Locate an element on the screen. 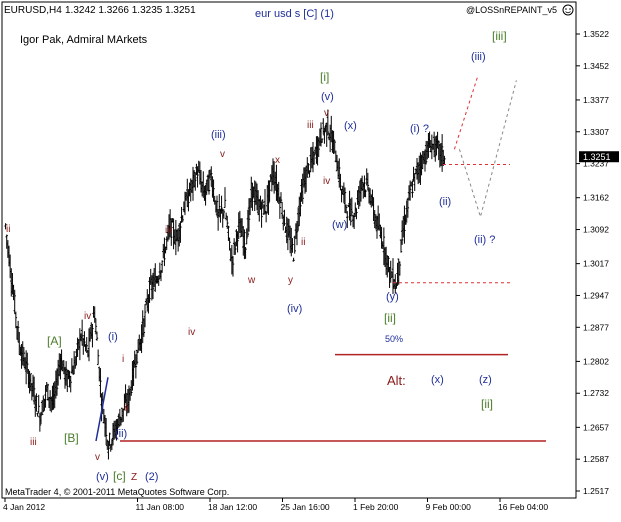 This screenshot has height=522, width=621. wave-label: (iv) is located at coordinates (294, 309).